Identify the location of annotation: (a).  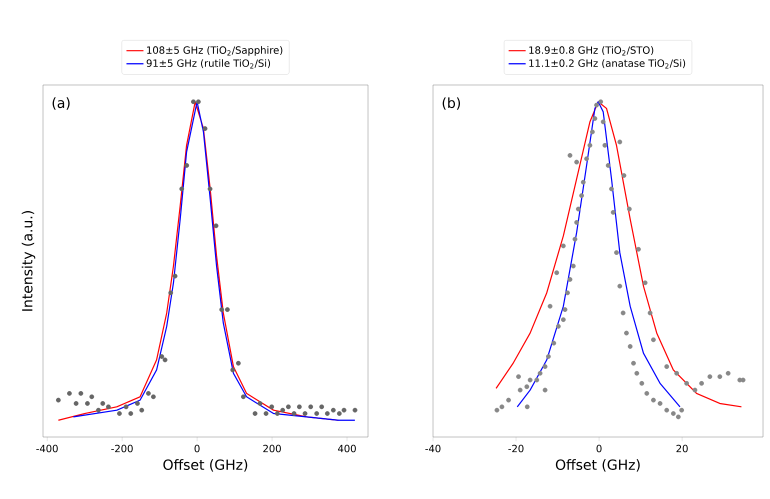
(61, 103).